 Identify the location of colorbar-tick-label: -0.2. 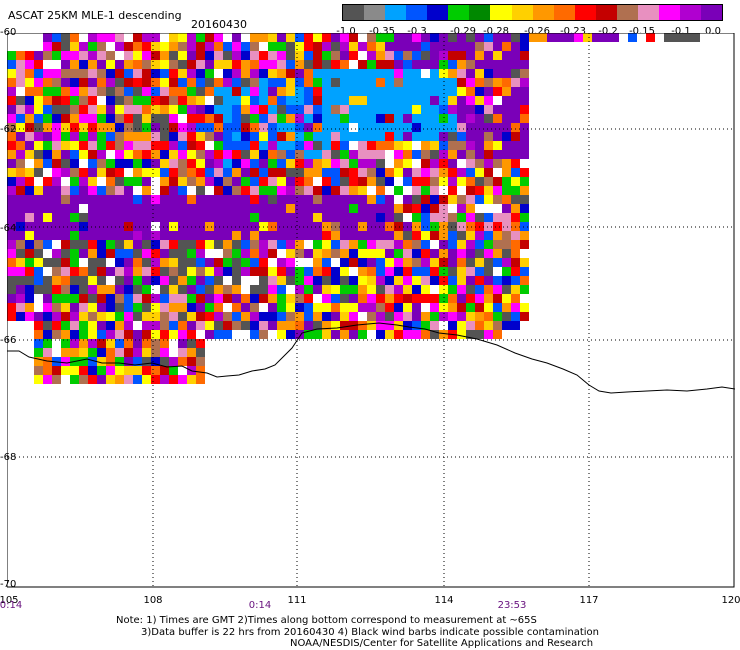
(608, 31).